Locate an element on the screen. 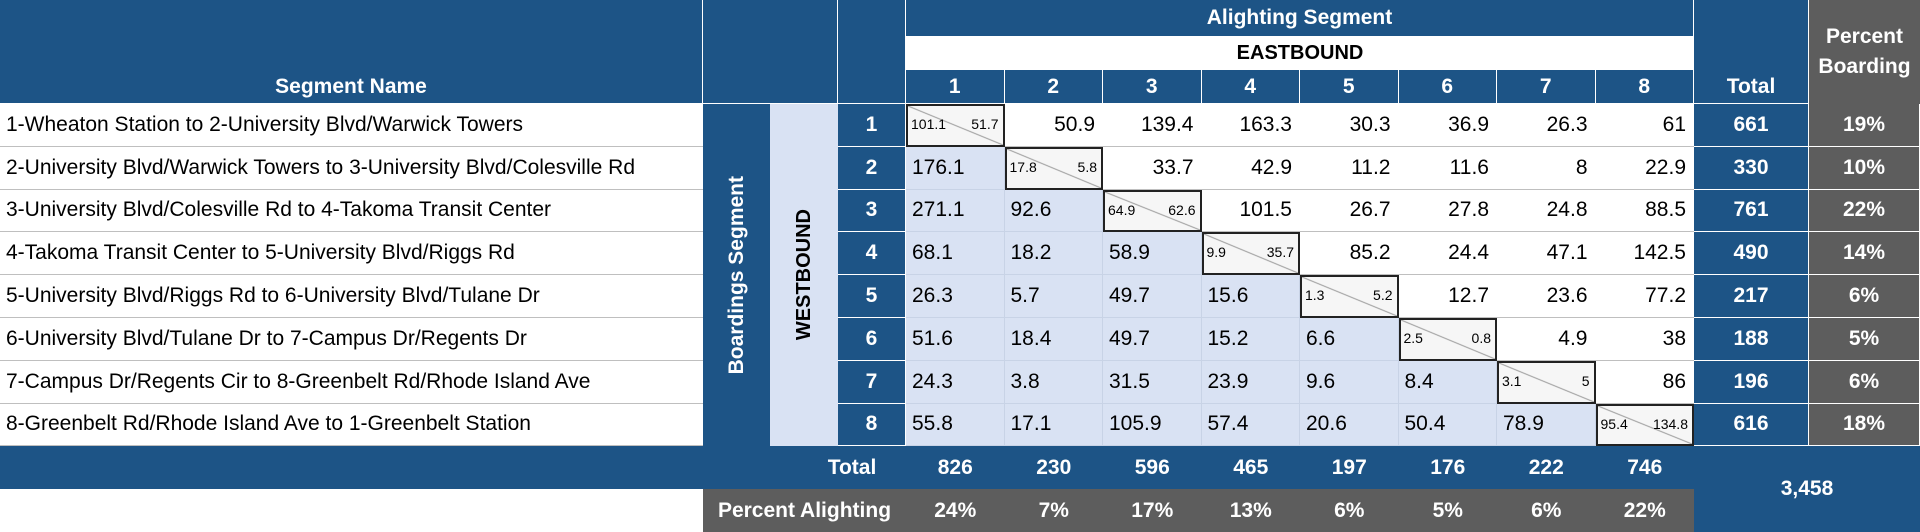 The width and height of the screenshot is (1920, 532). row-number-6: 6 is located at coordinates (872, 339).